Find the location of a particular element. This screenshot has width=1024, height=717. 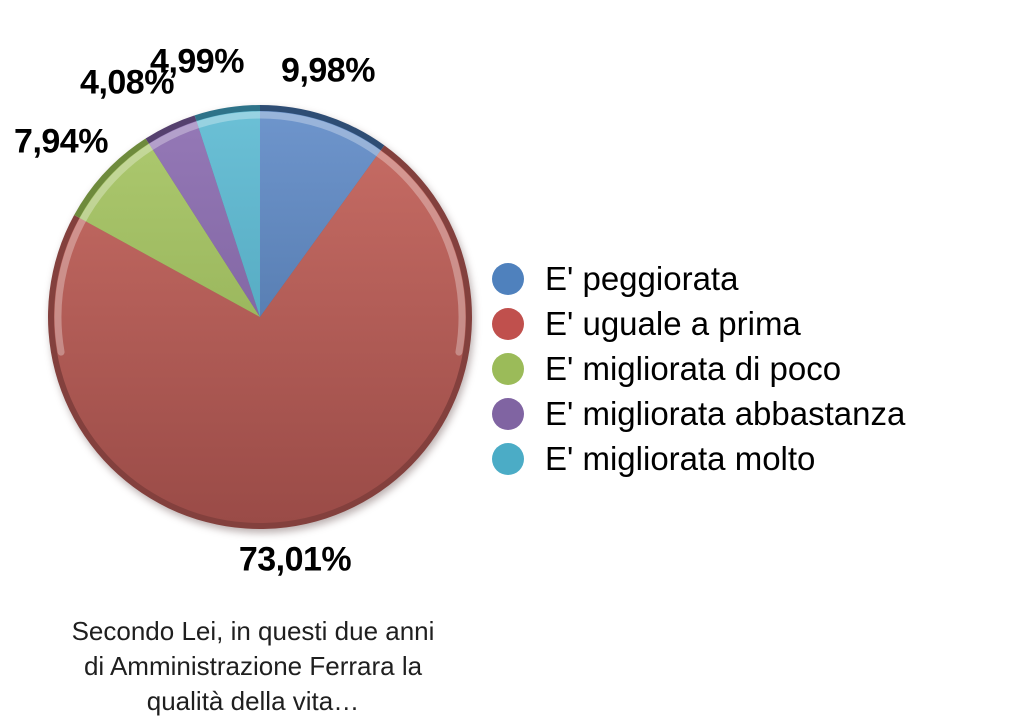

data-label-migliorata-molto: 4,99% is located at coordinates (197, 61).